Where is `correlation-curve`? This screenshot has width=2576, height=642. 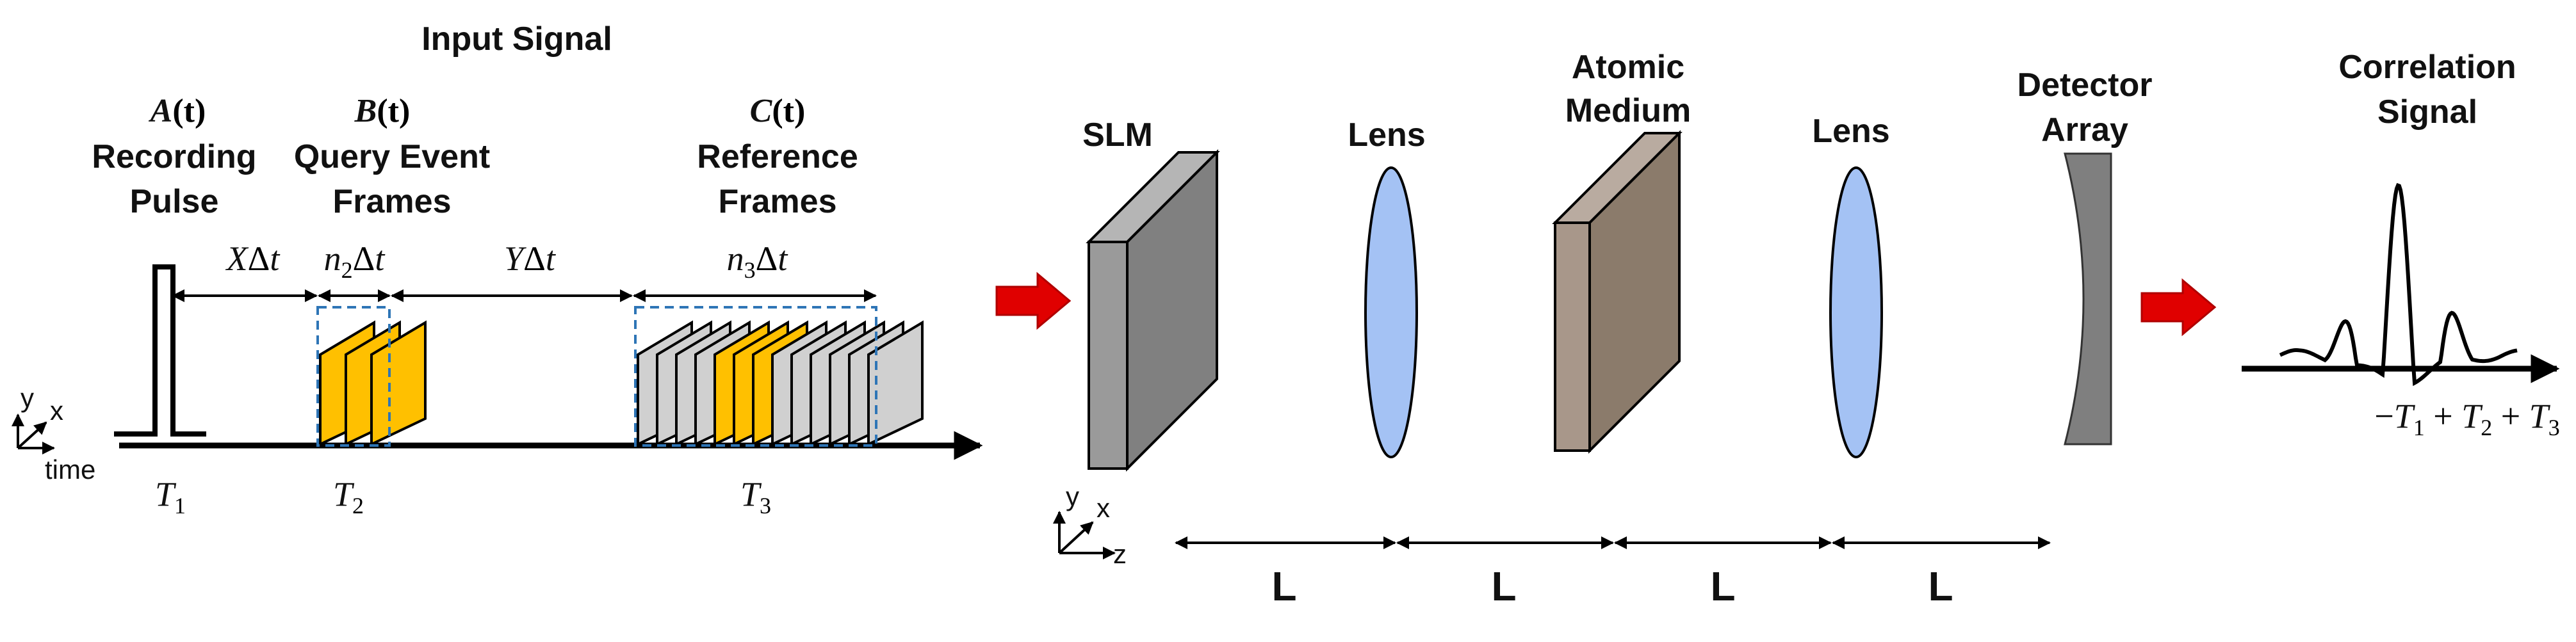
correlation-curve is located at coordinates (2398, 284).